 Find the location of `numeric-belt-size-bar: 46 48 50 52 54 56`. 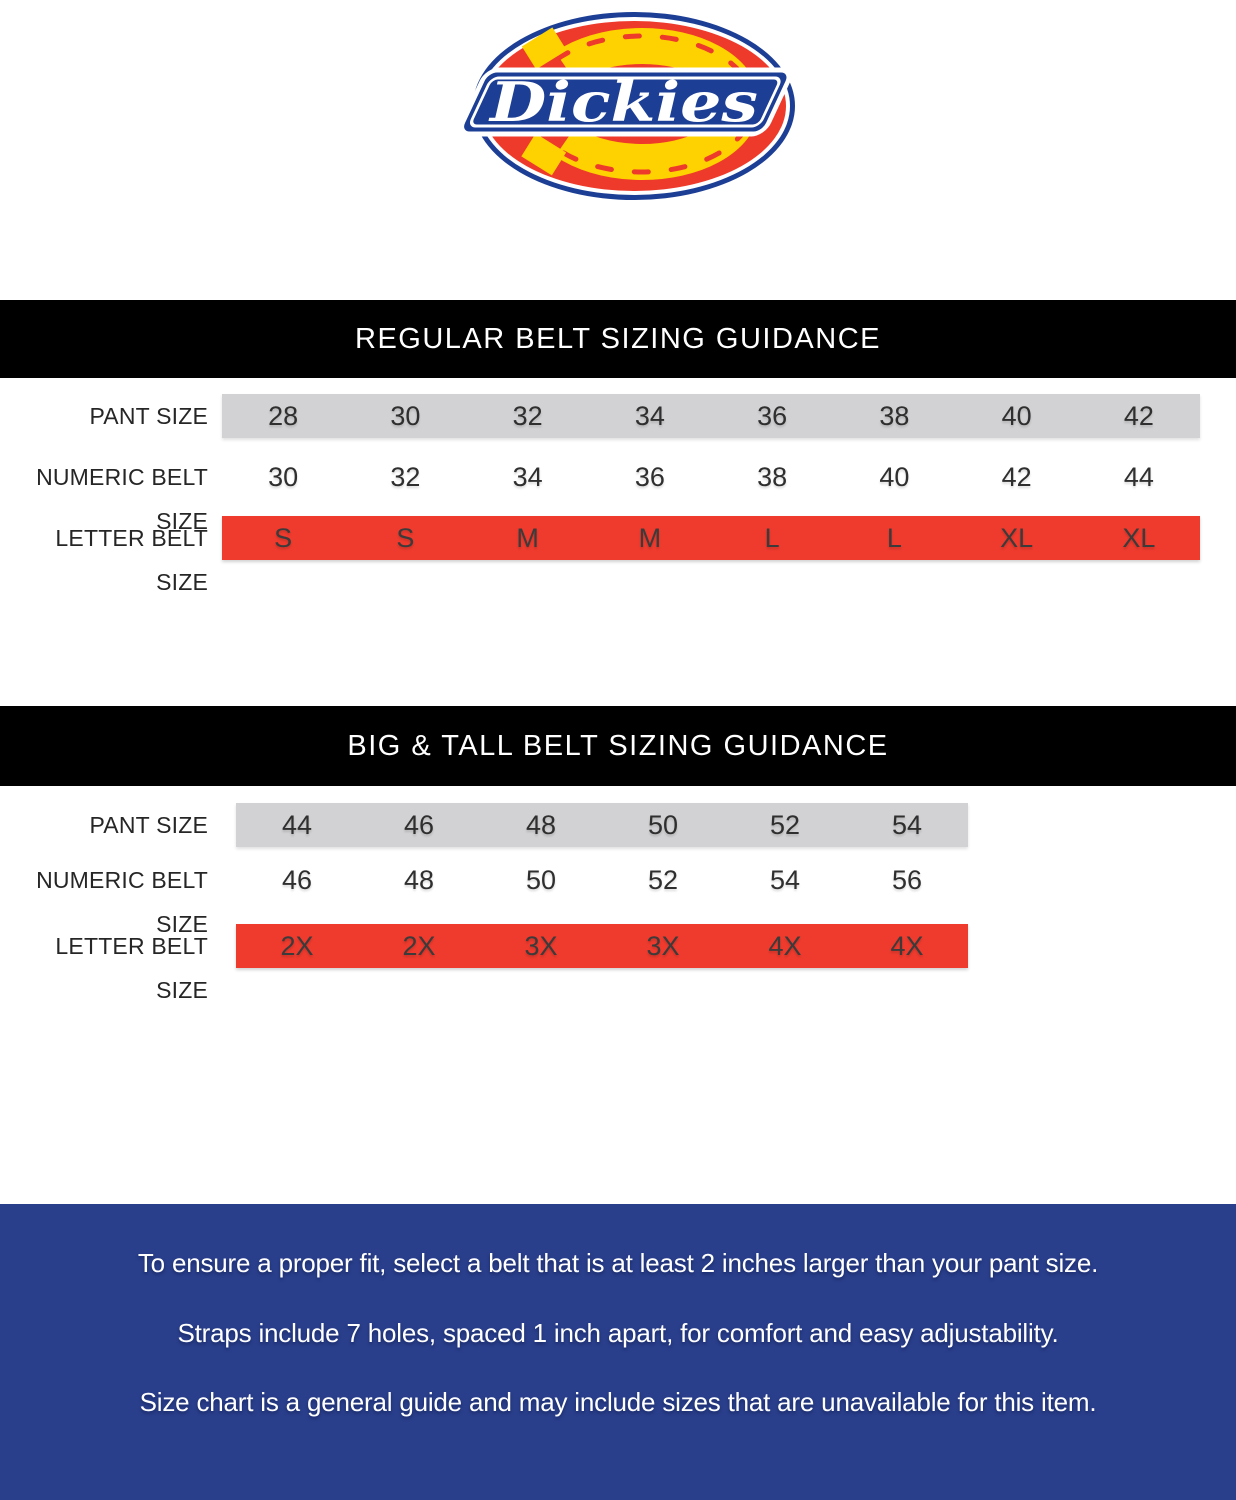

numeric-belt-size-bar: 46 48 50 52 54 56 is located at coordinates (602, 880).